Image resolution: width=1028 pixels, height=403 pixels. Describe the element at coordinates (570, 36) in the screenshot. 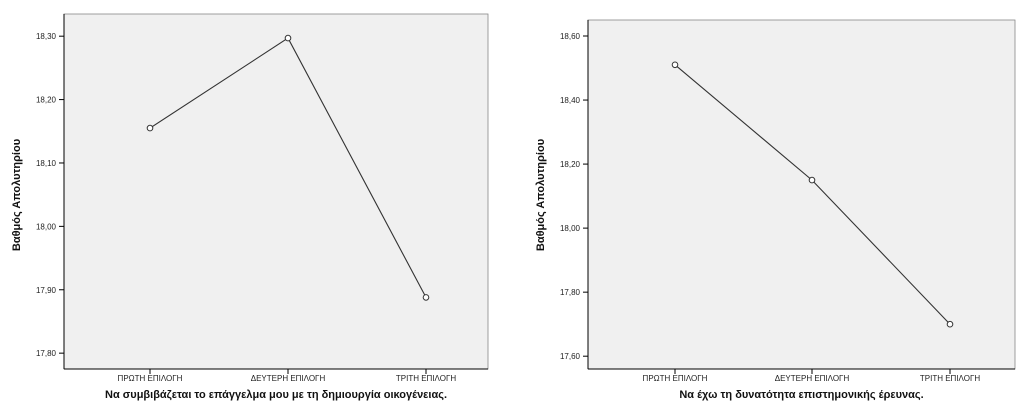

I see `y-tick-label: 18,60` at that location.